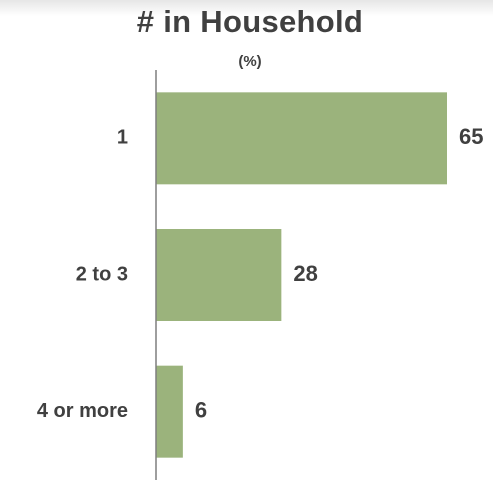  I want to click on chart-title: # in Household, so click(250, 21).